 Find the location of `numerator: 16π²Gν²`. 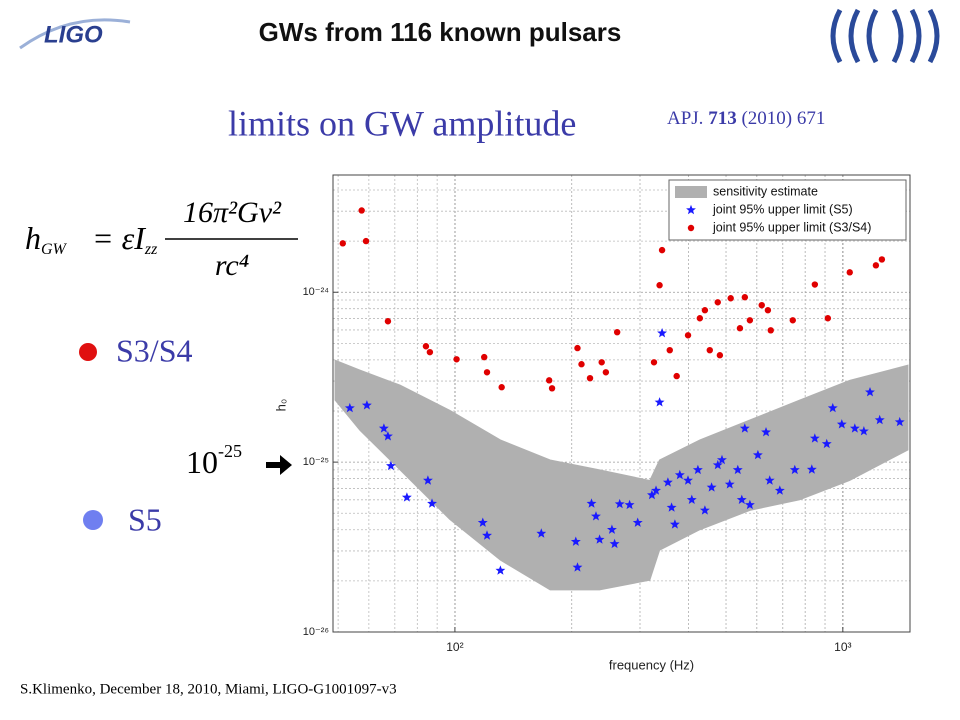

numerator: 16π²Gν² is located at coordinates (232, 212).